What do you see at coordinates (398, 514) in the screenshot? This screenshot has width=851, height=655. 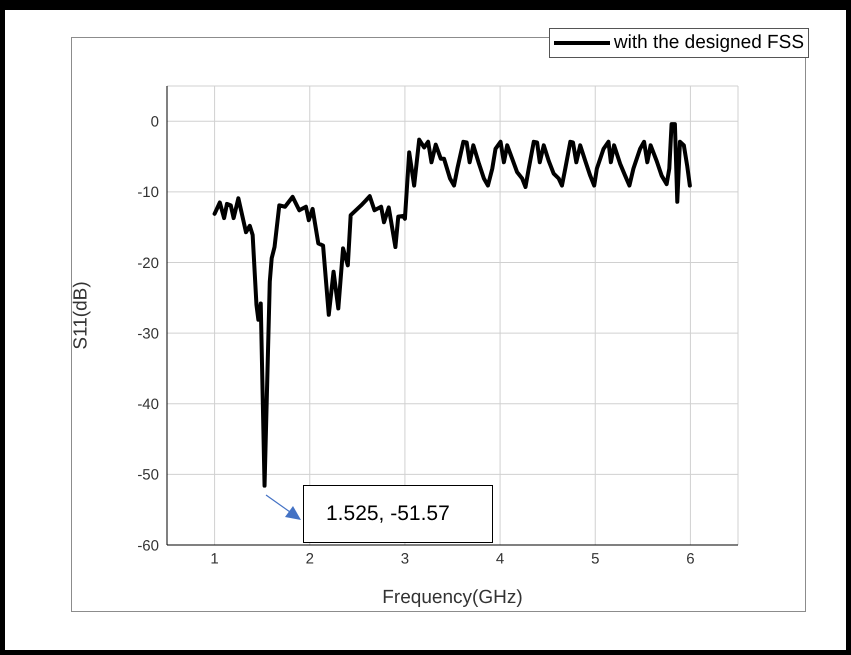 I see `annotation: 1.525, -51.57` at bounding box center [398, 514].